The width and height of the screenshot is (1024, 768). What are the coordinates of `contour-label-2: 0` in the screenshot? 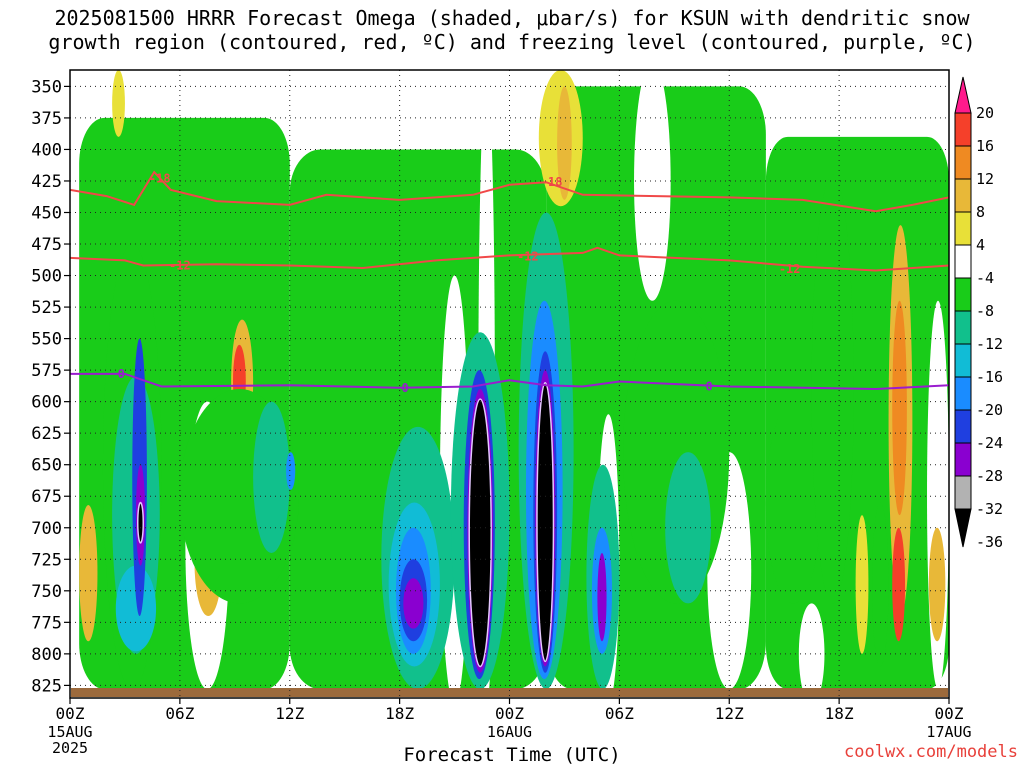 It's located at (121, 374).